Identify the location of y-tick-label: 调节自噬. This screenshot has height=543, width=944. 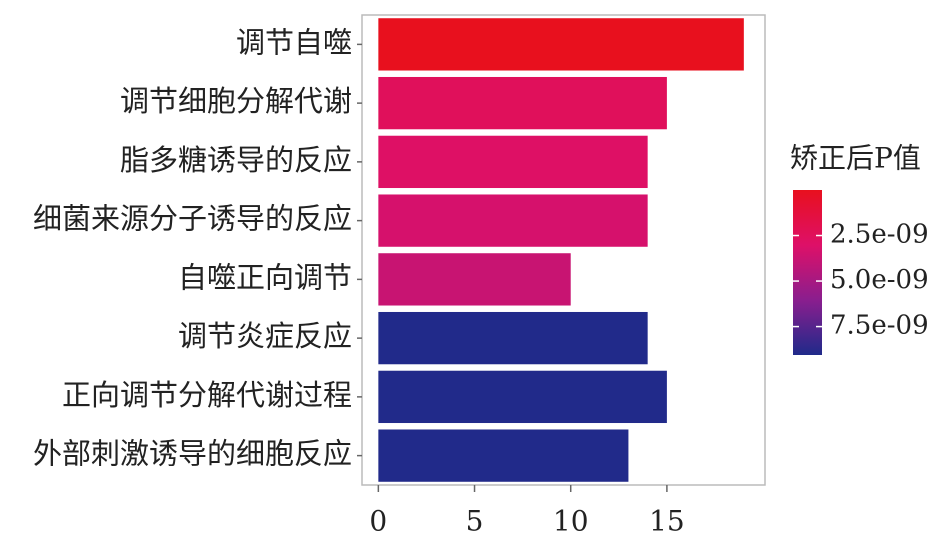
(294, 42).